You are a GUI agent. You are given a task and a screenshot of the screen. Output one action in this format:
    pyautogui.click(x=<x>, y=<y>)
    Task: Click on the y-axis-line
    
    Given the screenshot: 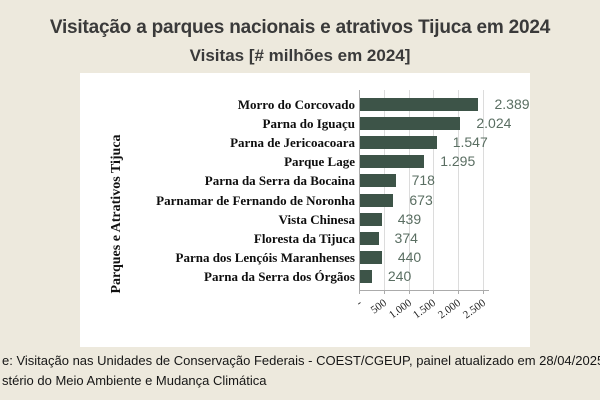 What is the action you would take?
    pyautogui.click(x=359, y=190)
    